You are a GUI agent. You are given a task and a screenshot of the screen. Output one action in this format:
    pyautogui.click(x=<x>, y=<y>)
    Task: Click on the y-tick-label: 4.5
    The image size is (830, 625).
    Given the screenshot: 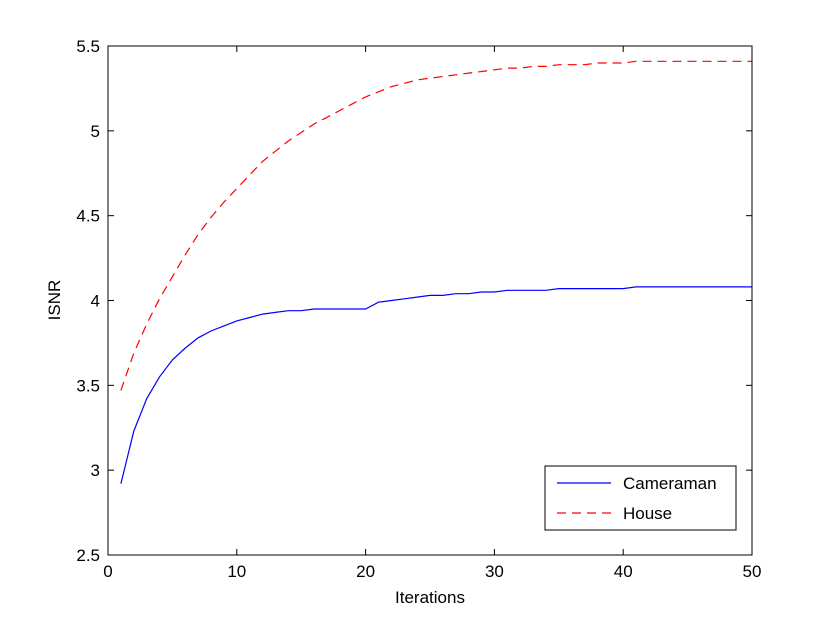 What is the action you would take?
    pyautogui.click(x=88, y=216)
    